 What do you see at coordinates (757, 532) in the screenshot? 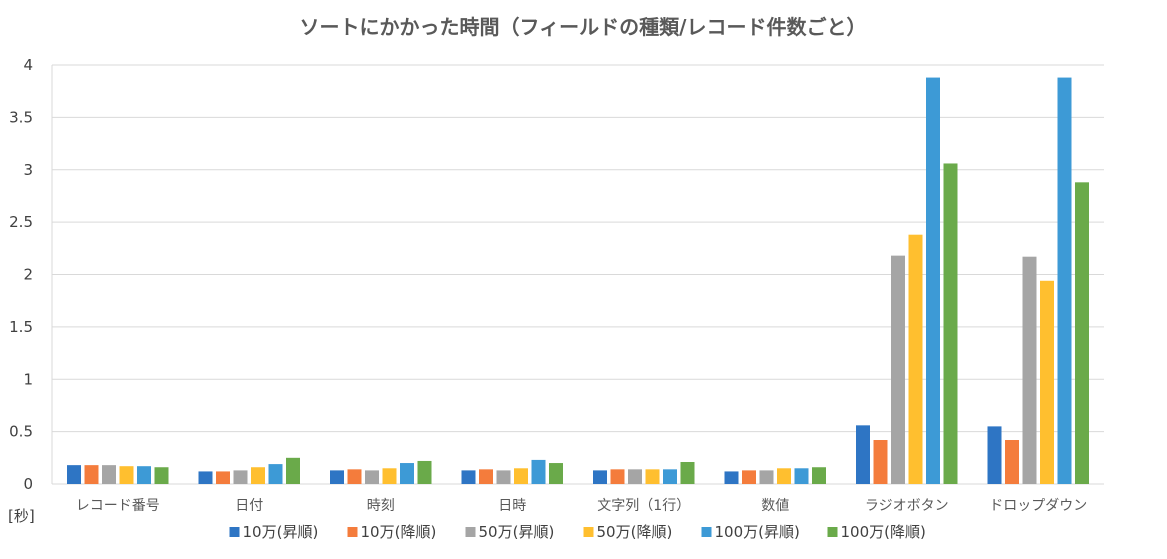
I see `legend-label: 100万(昇順)` at bounding box center [757, 532].